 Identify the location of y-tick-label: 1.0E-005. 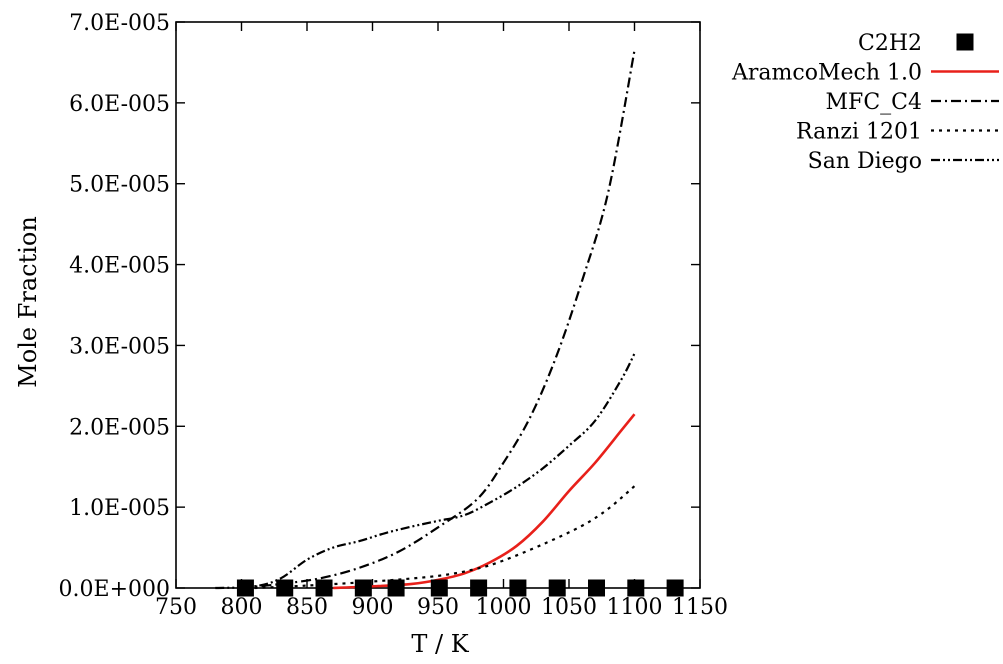
(119, 508).